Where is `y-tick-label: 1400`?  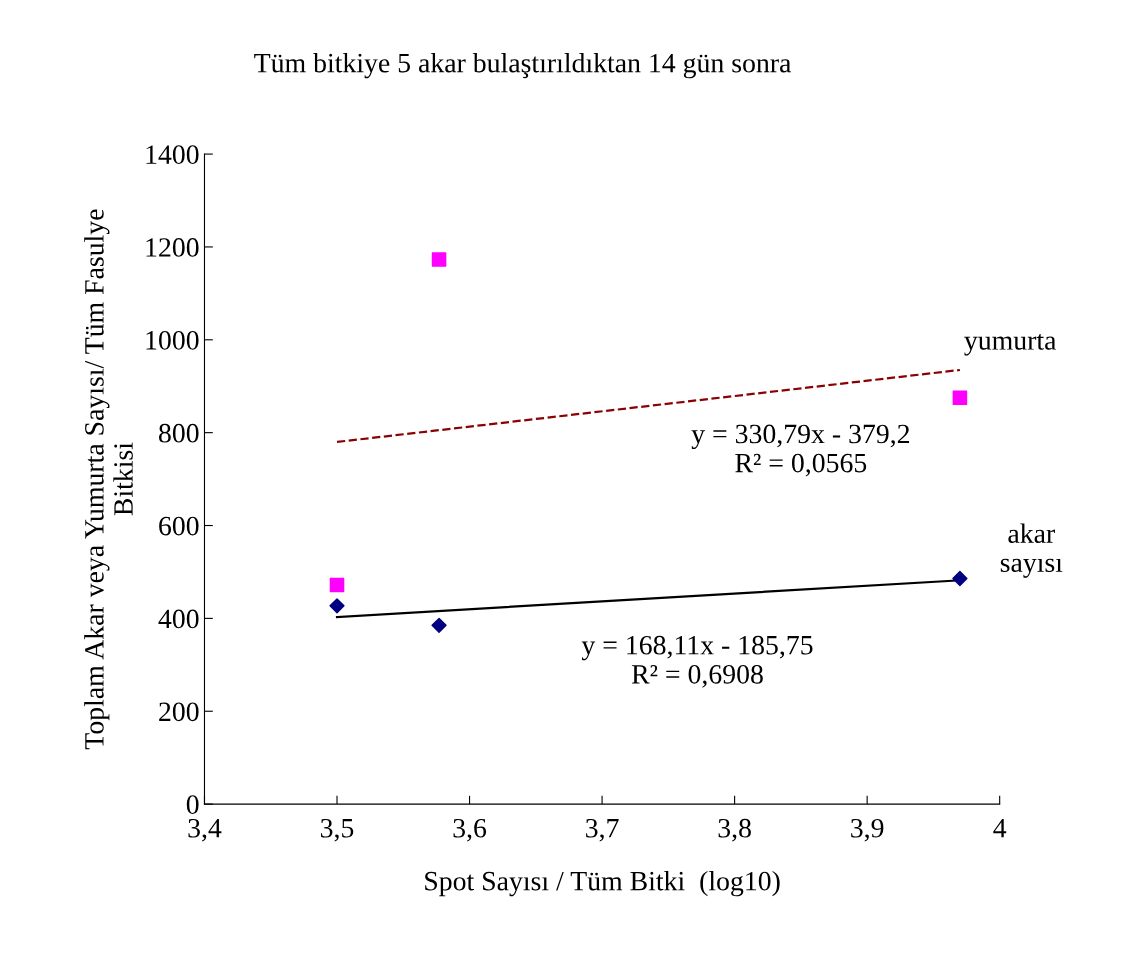
y-tick-label: 1400 is located at coordinates (172, 154).